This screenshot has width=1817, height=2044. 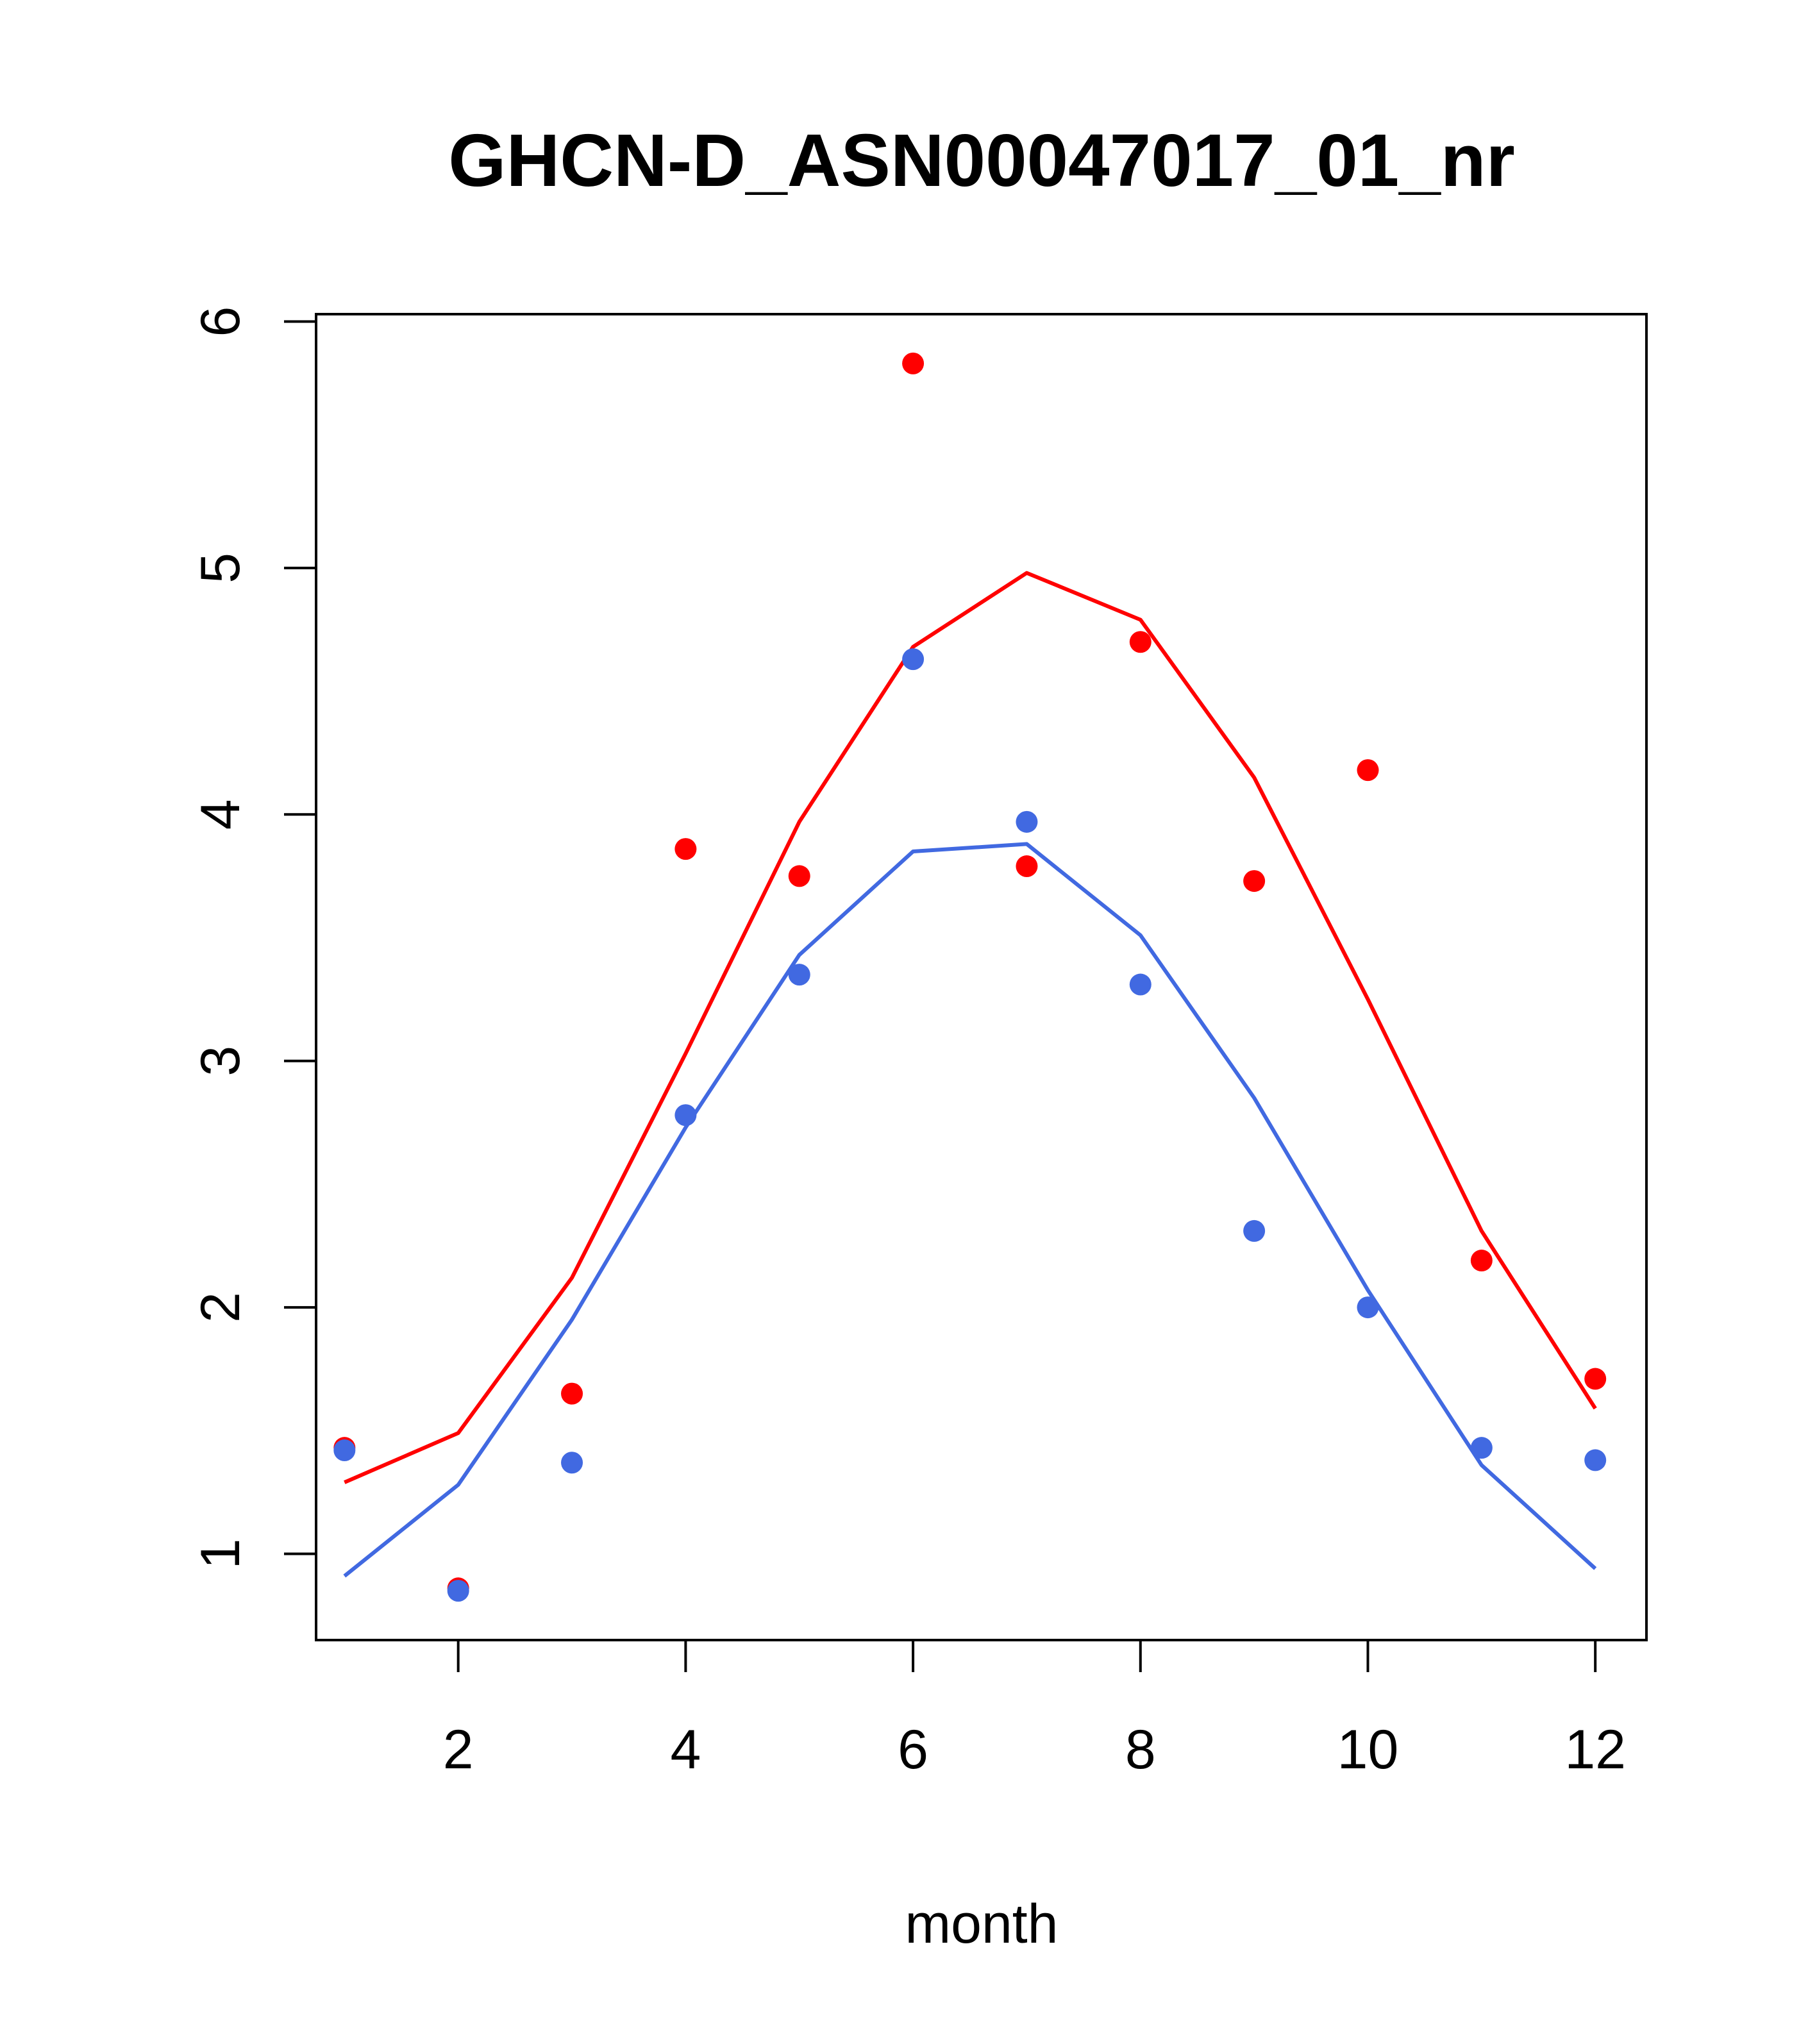 What do you see at coordinates (1368, 1750) in the screenshot?
I see `x-tick-label: 10` at bounding box center [1368, 1750].